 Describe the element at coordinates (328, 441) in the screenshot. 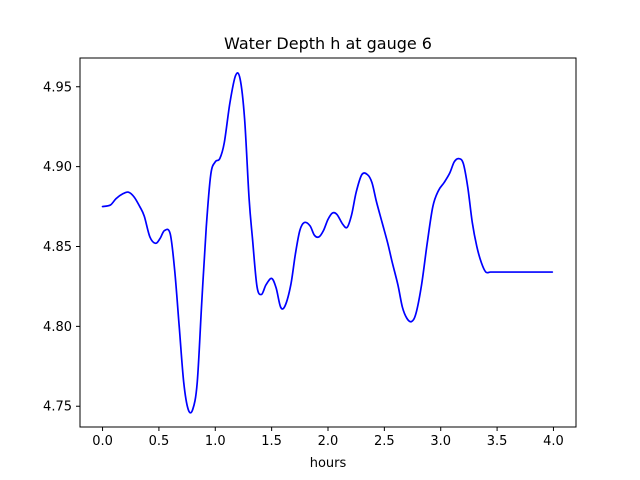

I see `x-tick-label: 2.0` at that location.